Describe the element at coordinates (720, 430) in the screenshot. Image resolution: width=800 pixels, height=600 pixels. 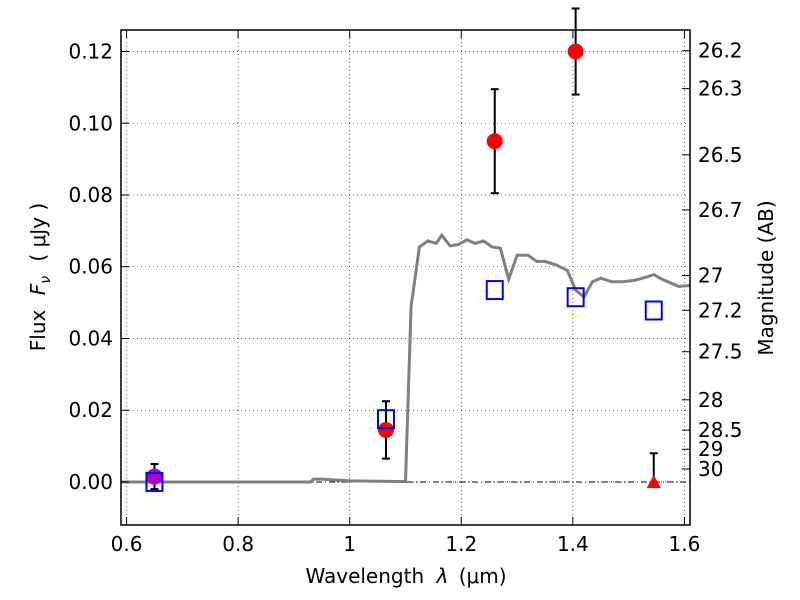
I see `mag-tick-label: 28.5` at that location.